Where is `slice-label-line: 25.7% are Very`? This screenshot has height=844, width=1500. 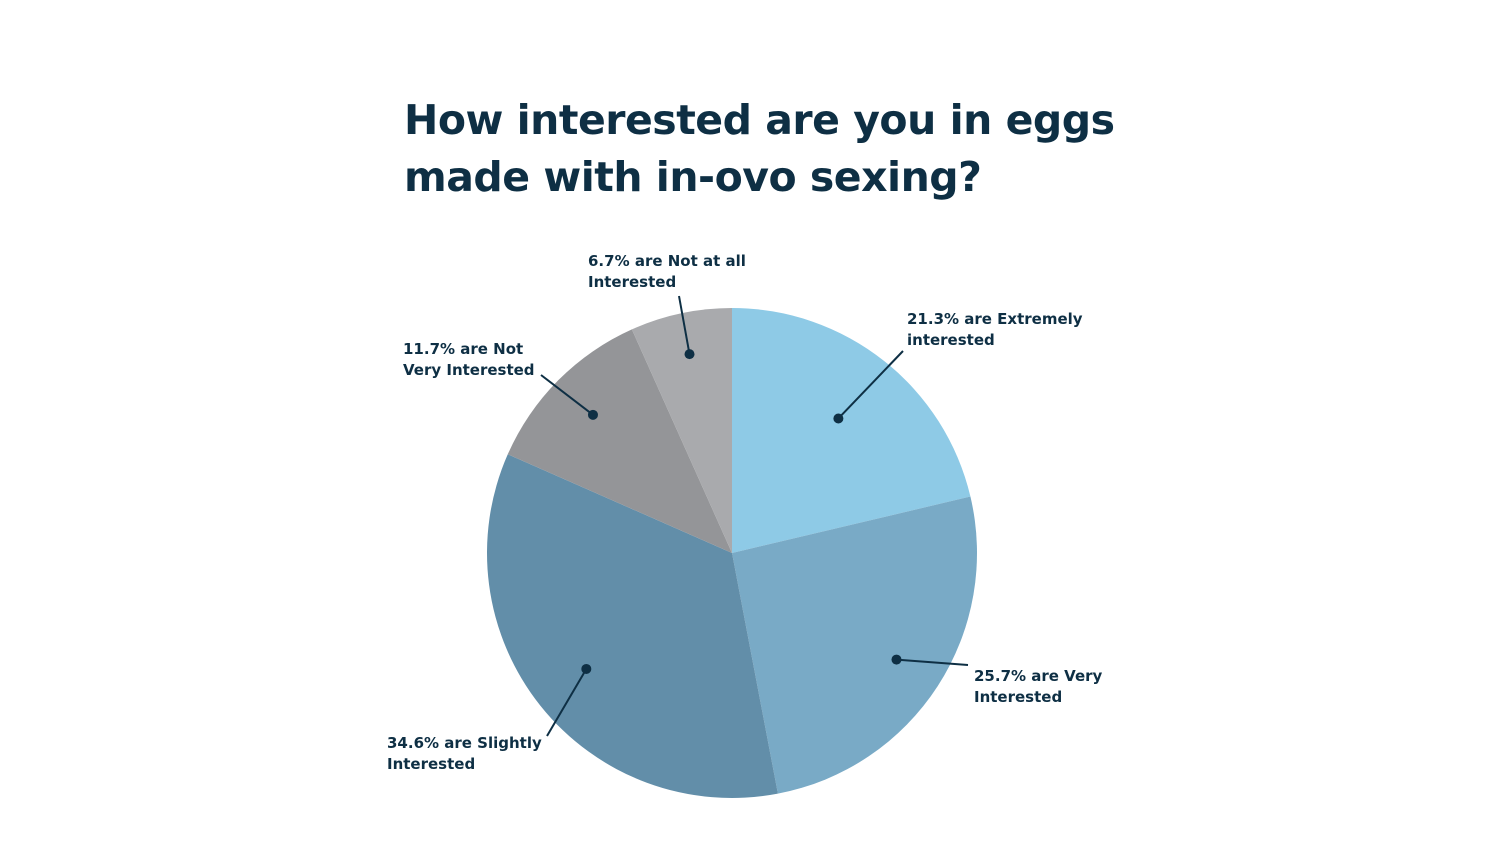 slice-label-line: 25.7% are Very is located at coordinates (1038, 676).